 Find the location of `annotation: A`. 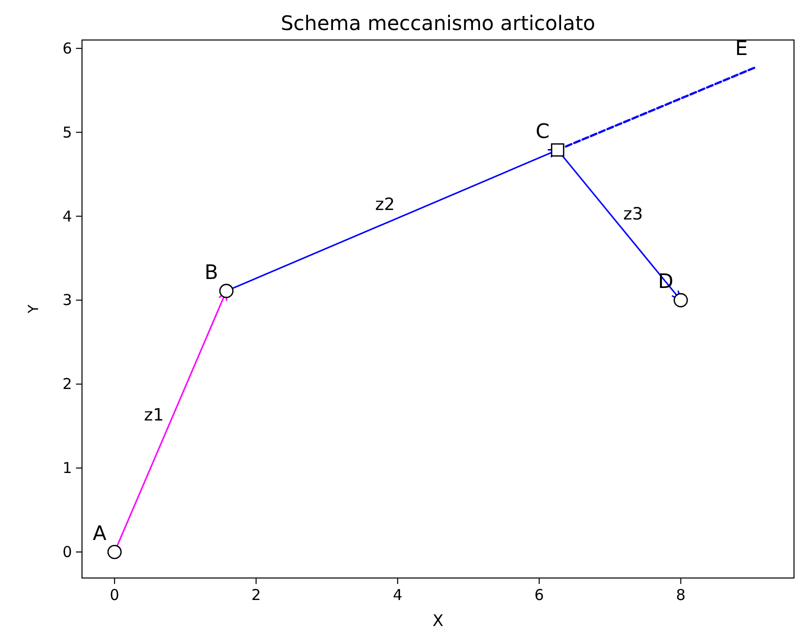

annotation: A is located at coordinates (99, 532).